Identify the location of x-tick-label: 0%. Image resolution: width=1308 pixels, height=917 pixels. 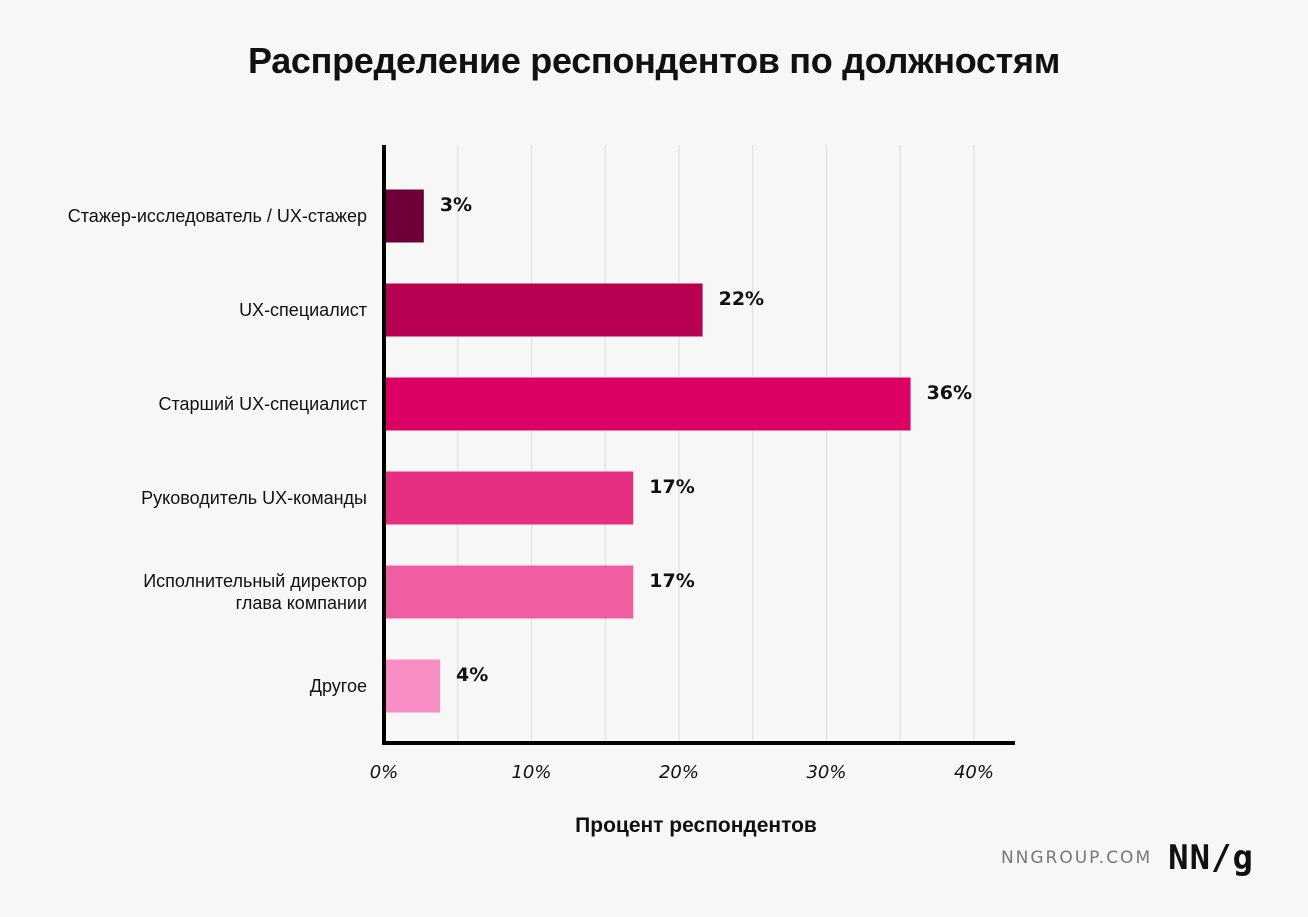
(384, 772).